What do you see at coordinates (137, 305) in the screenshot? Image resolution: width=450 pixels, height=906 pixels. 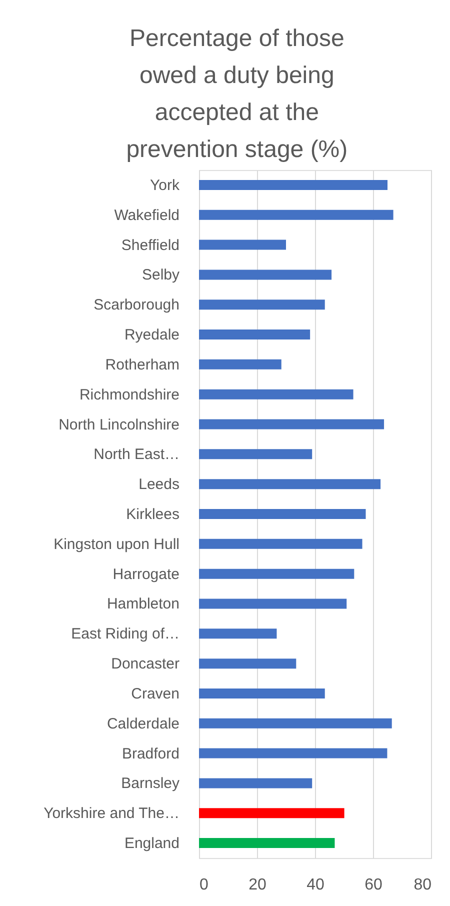 I see `y-tick-label: Scarborough` at bounding box center [137, 305].